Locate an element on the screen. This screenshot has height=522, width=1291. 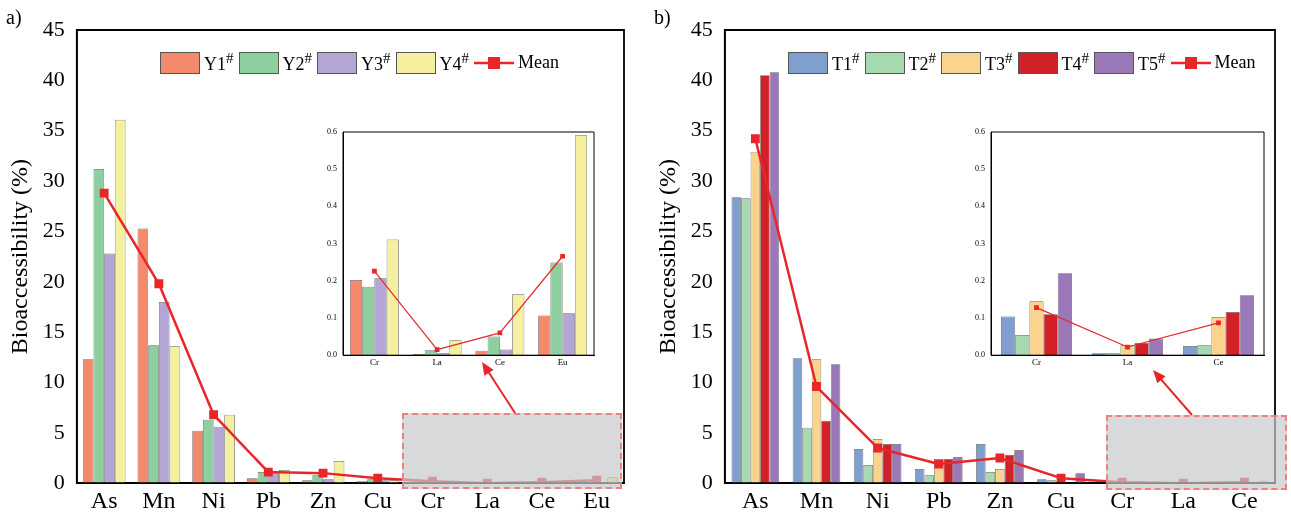
text: a) is located at coordinates (14, 17).